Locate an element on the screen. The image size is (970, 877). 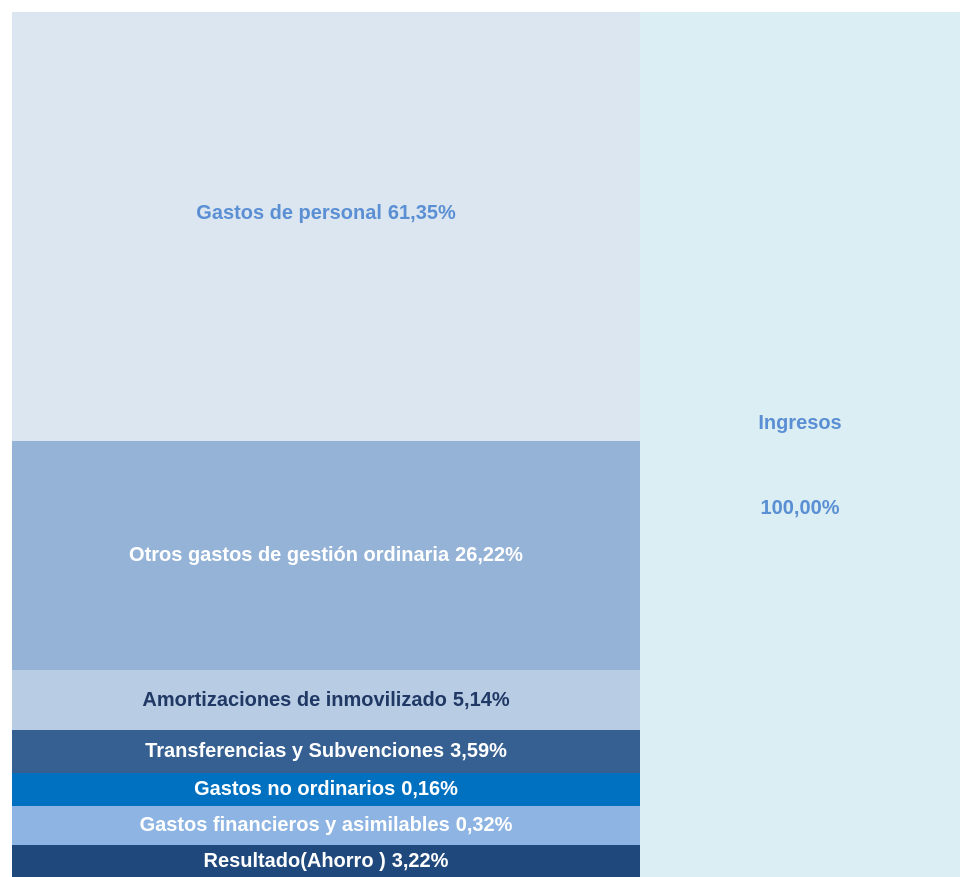
block-value: 0,32% is located at coordinates (484, 825).